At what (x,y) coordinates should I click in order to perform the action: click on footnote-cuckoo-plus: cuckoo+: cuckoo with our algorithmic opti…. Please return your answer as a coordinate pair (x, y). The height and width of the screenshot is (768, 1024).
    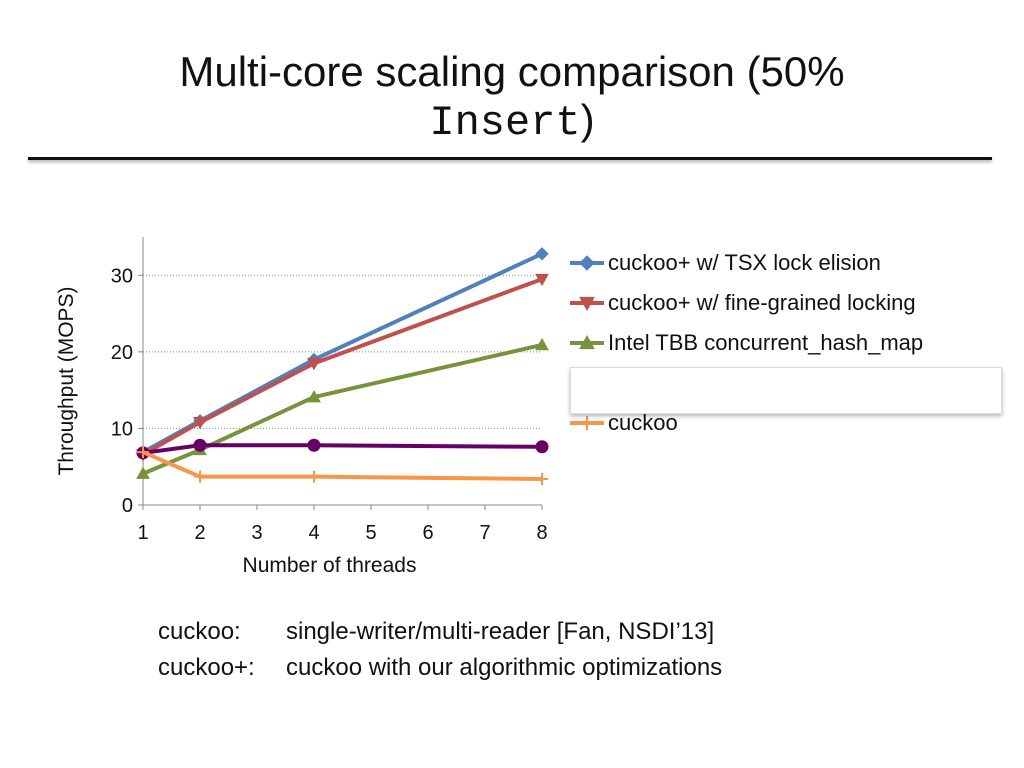
    Looking at the image, I should click on (440, 668).